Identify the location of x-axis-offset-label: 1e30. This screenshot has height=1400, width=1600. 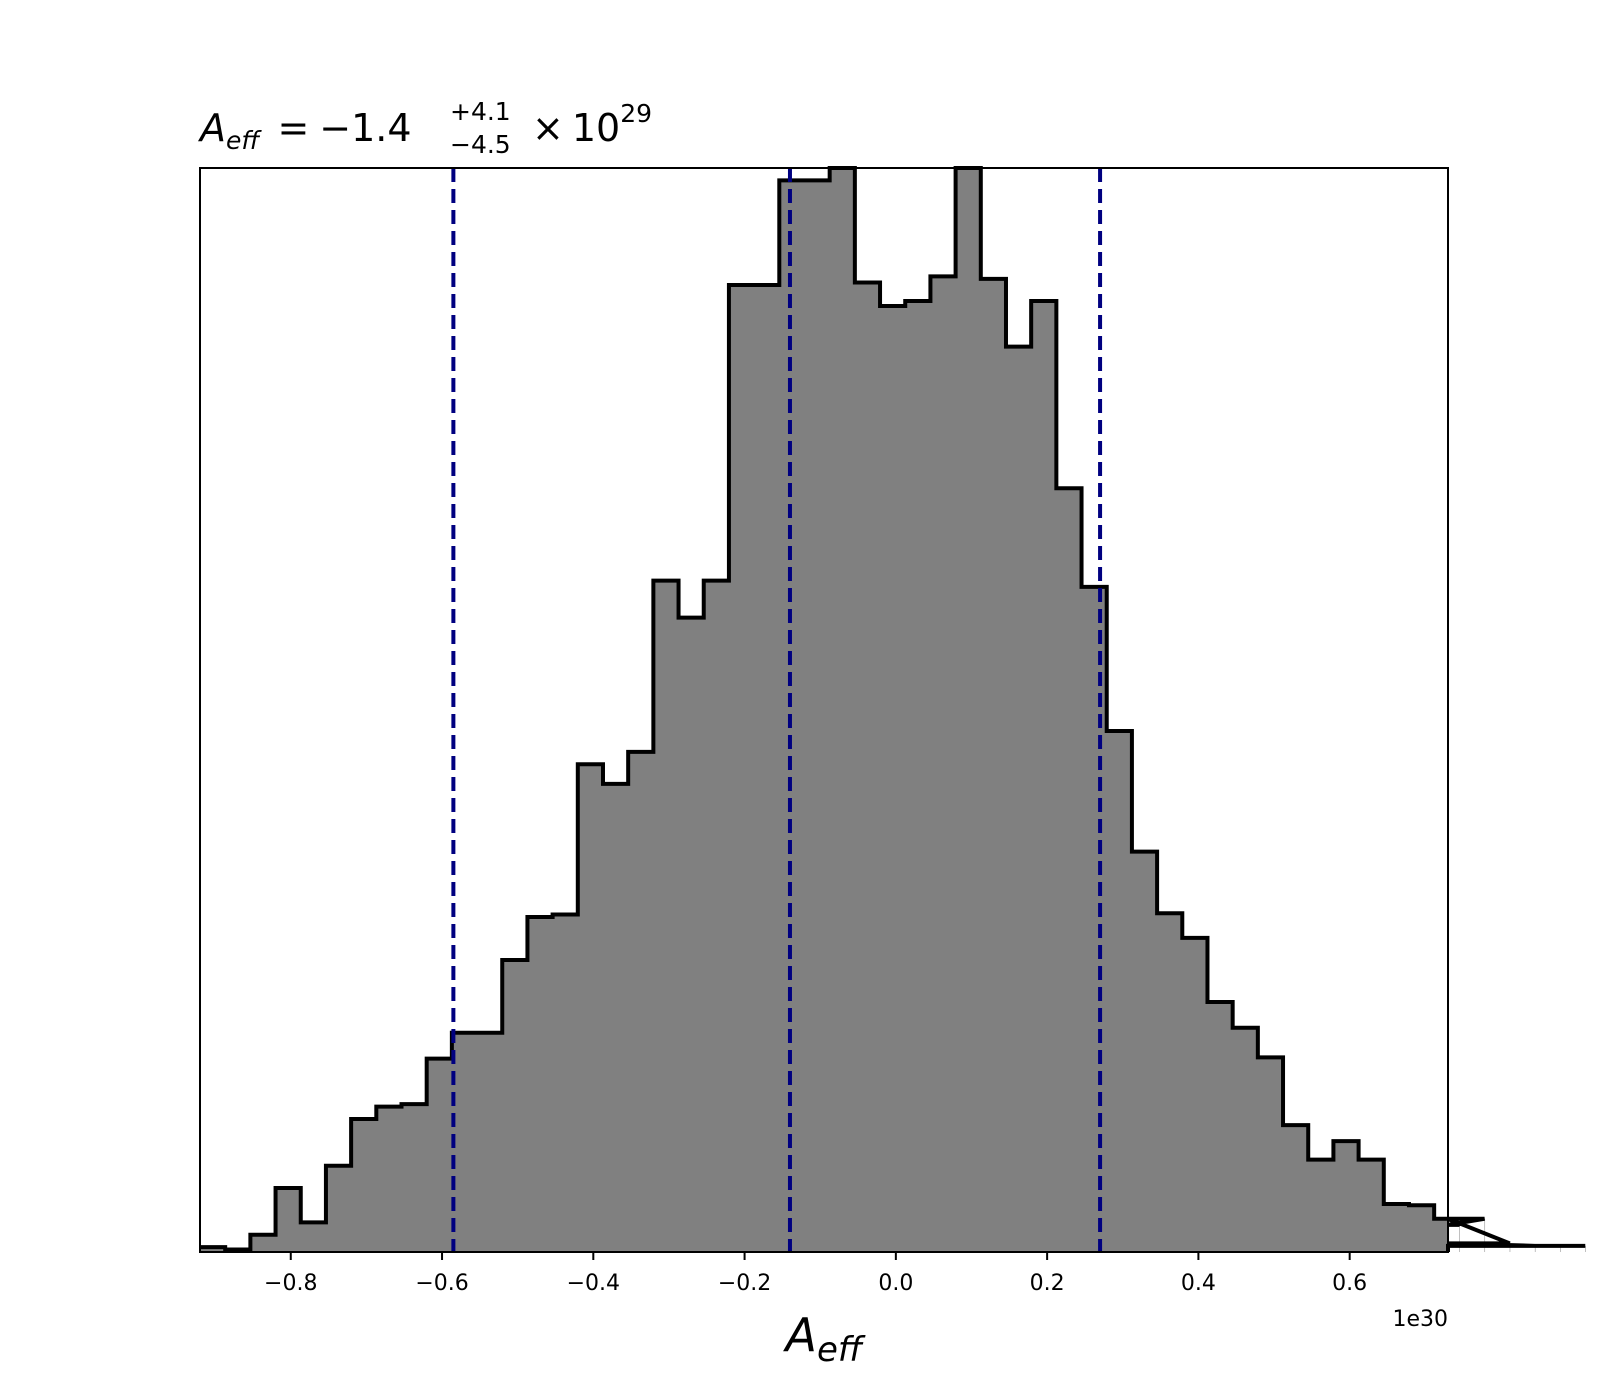
(1420, 1319).